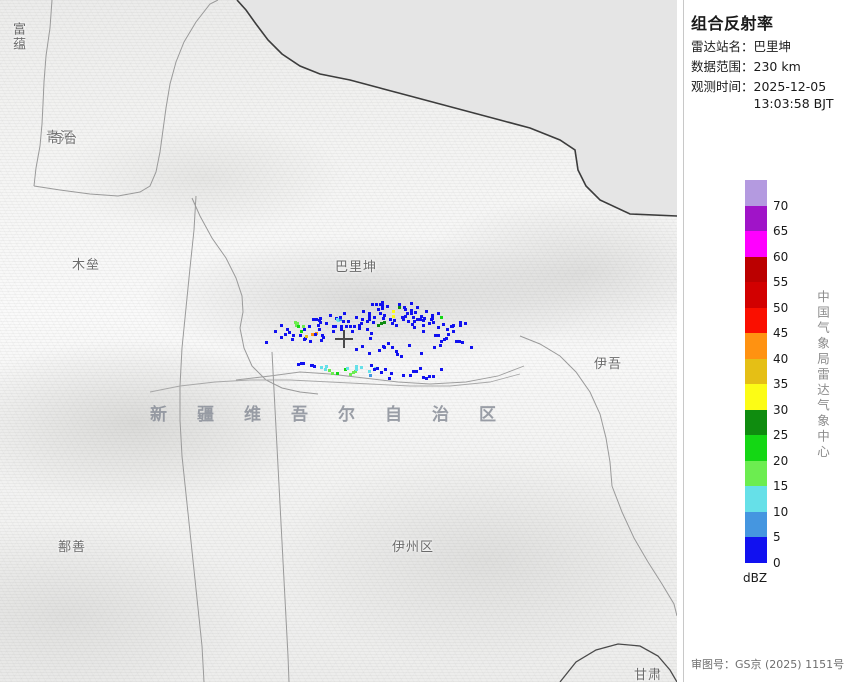 Image resolution: width=860 pixels, height=682 pixels. What do you see at coordinates (126, 98) in the screenshot?
I see `boundary-line-qinghe-south` at bounding box center [126, 98].